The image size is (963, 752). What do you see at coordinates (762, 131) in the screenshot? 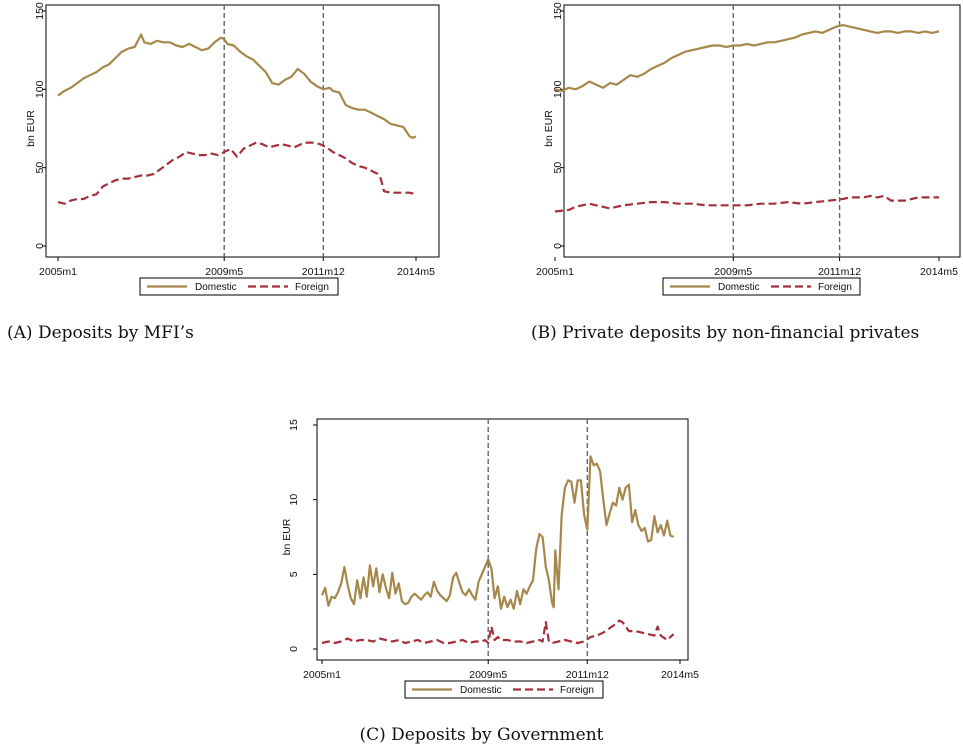
I see `plot-area-b` at bounding box center [762, 131].